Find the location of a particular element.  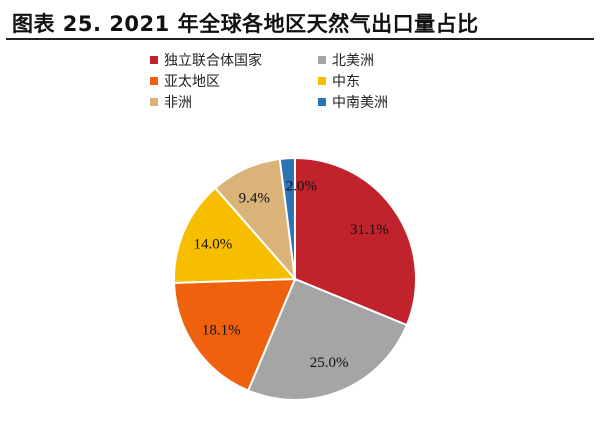

legend-label-1: 北美洲 is located at coordinates (353, 61).